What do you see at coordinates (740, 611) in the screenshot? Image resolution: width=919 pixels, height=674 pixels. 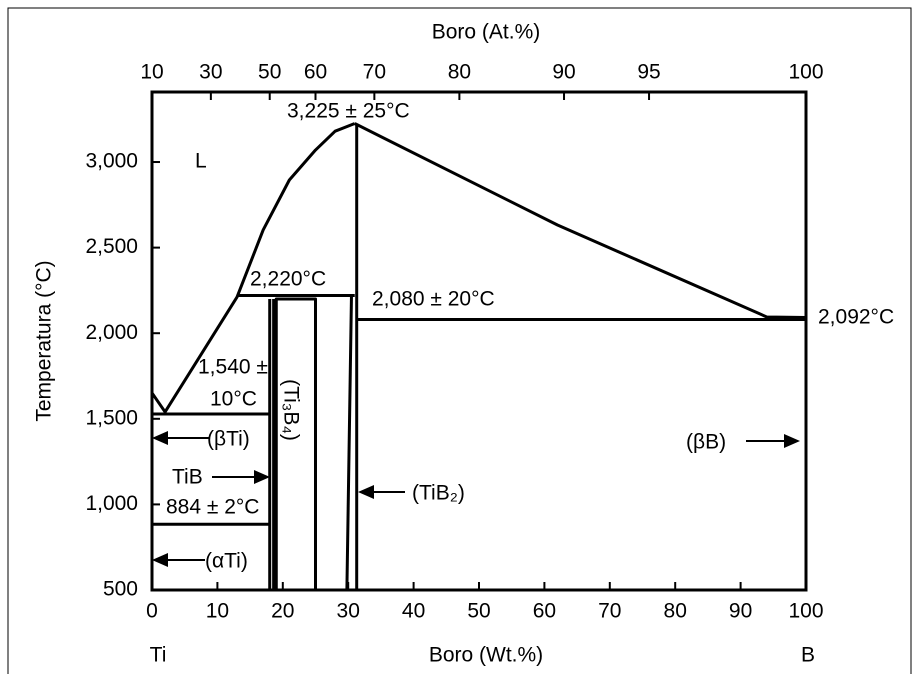 I see `x-tick-label: 90` at bounding box center [740, 611].